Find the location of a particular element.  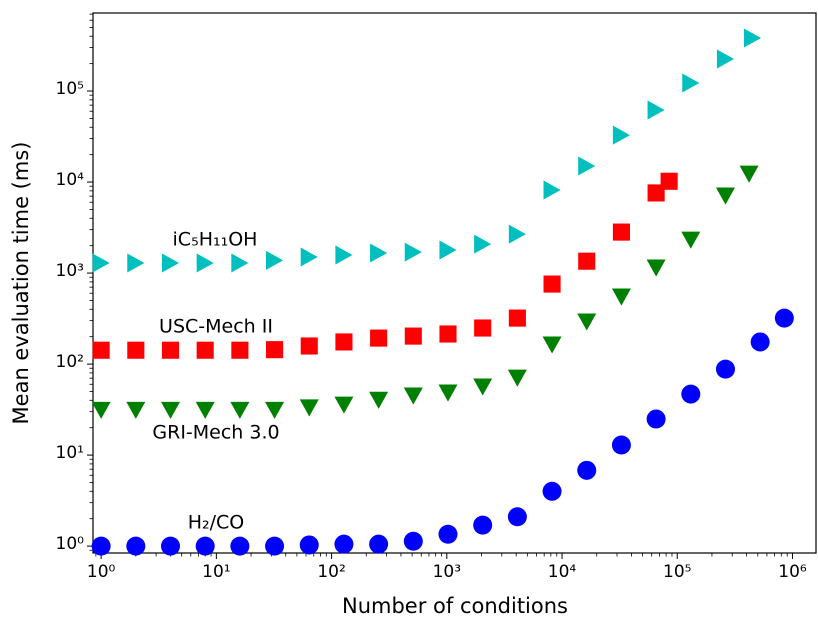

series-label: GRI-Mech 3.0 is located at coordinates (215, 433).